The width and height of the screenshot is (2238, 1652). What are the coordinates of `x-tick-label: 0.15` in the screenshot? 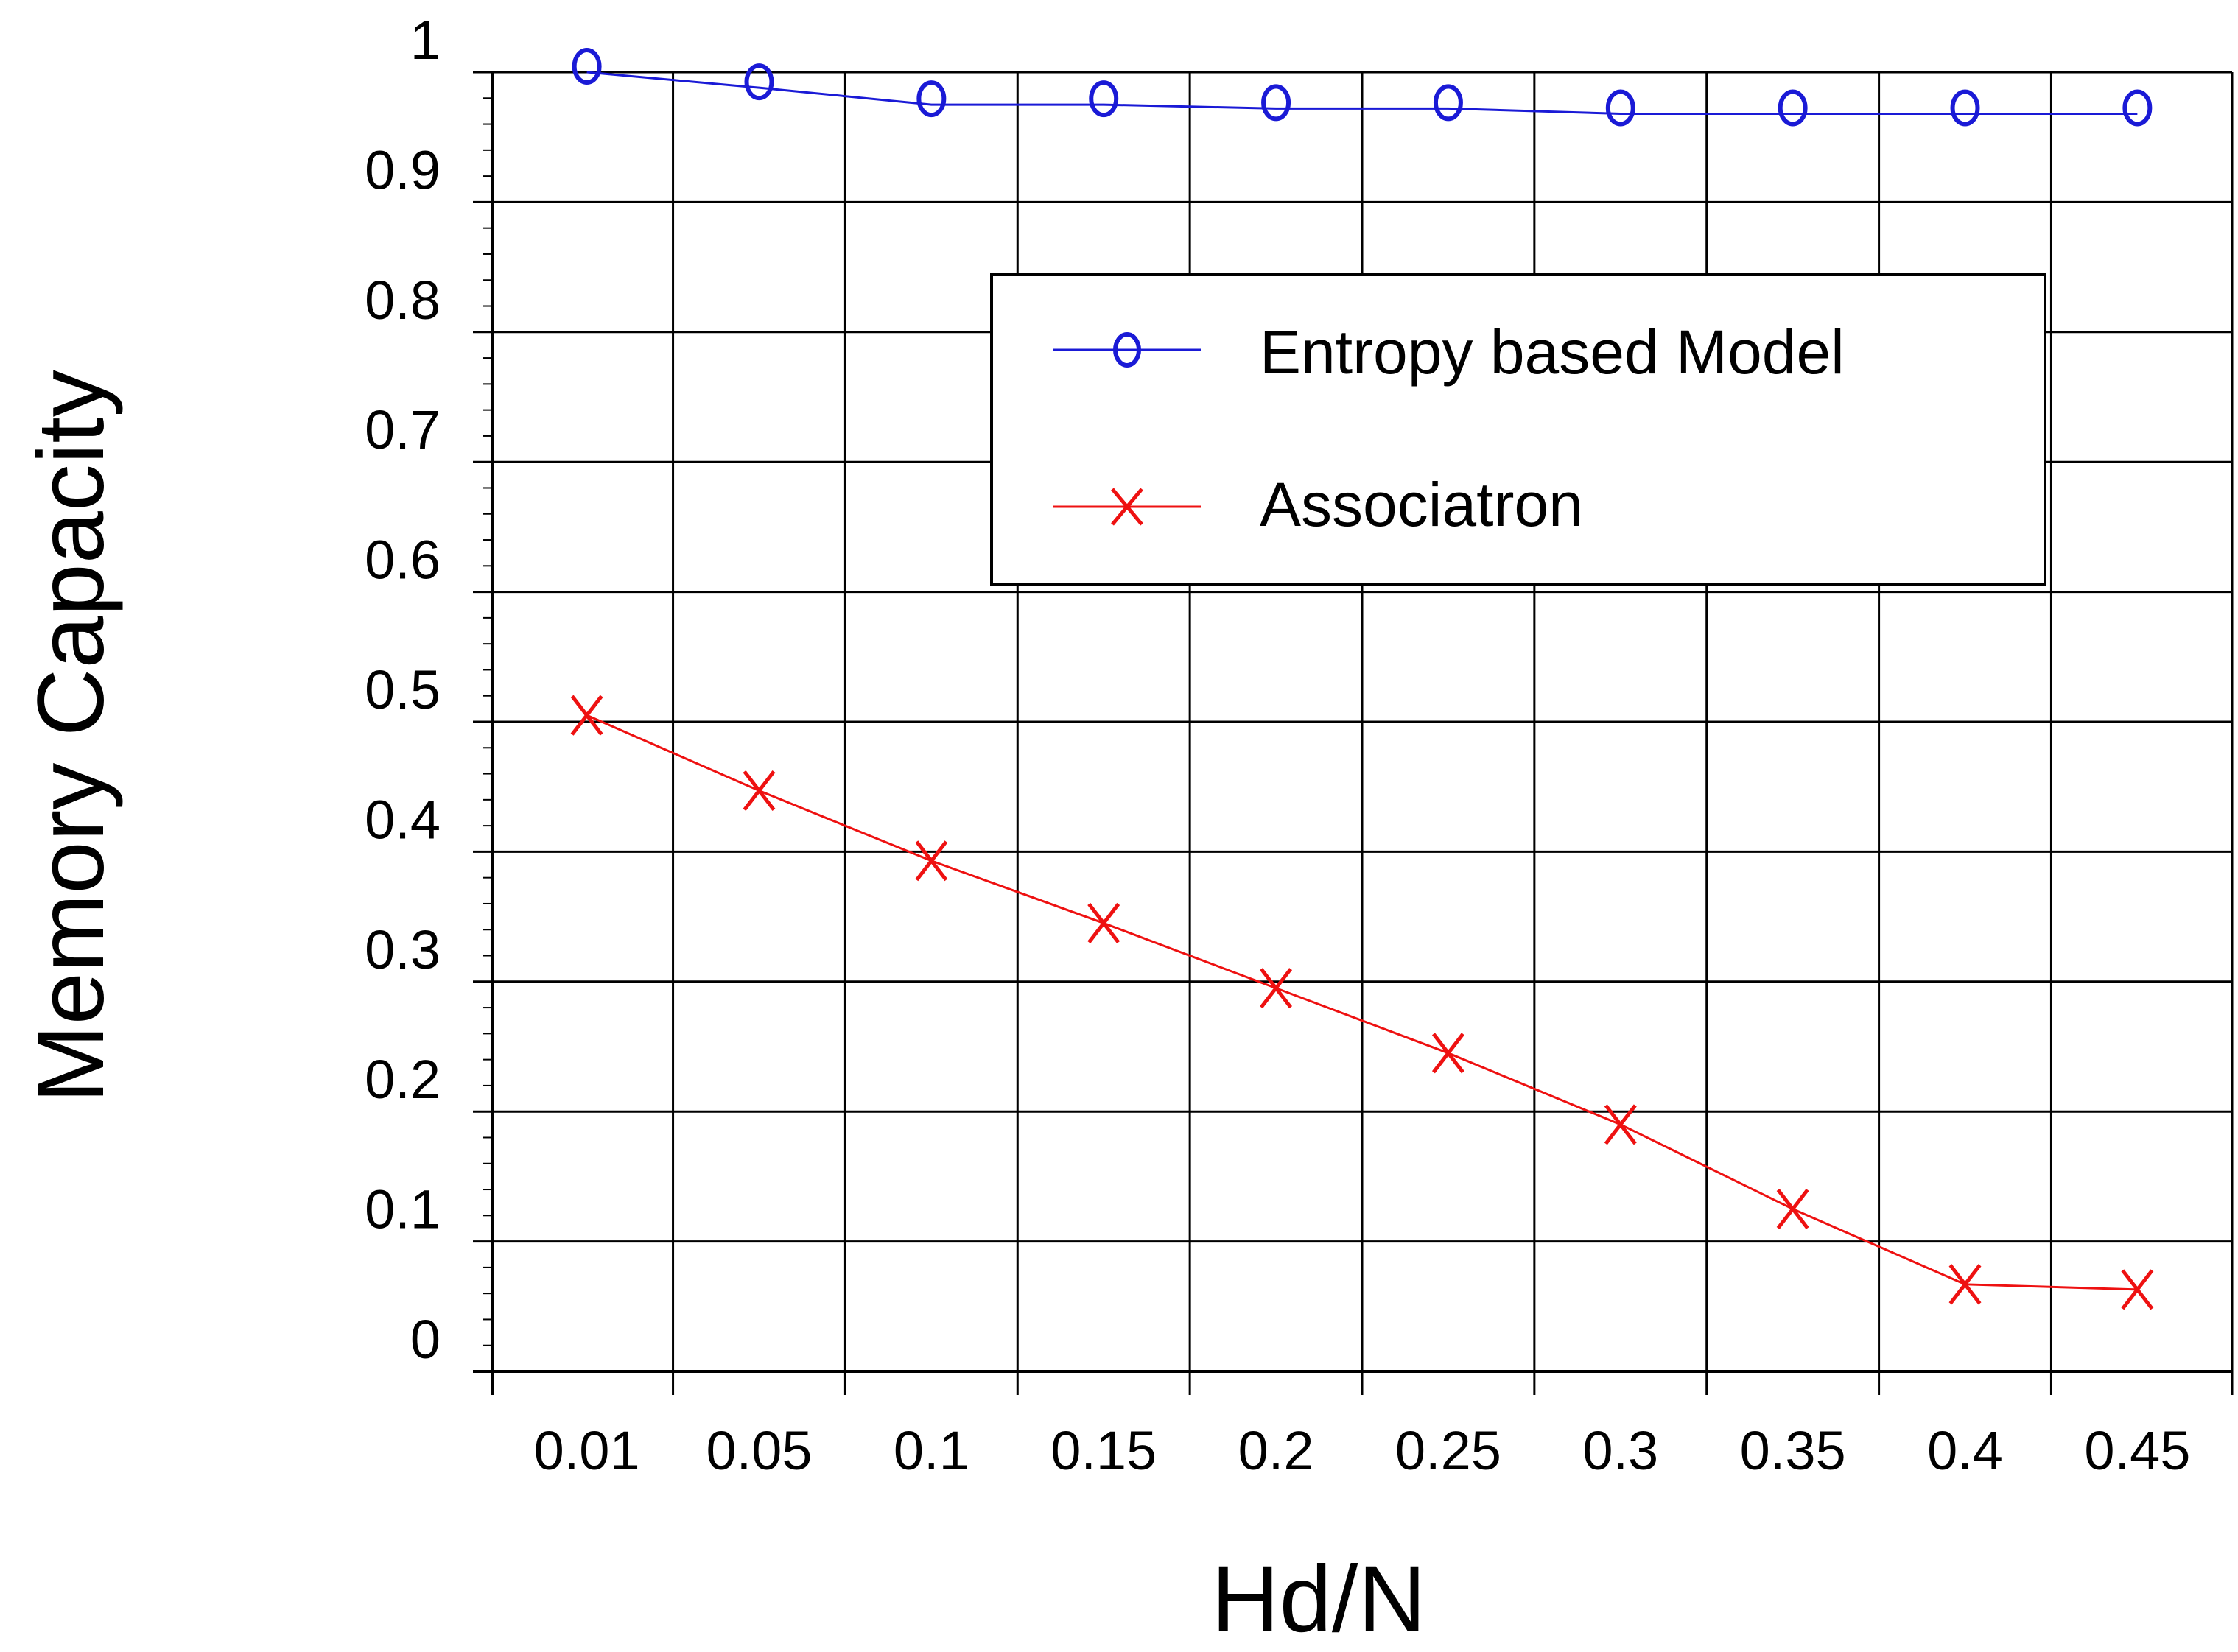 It's located at (1103, 1450).